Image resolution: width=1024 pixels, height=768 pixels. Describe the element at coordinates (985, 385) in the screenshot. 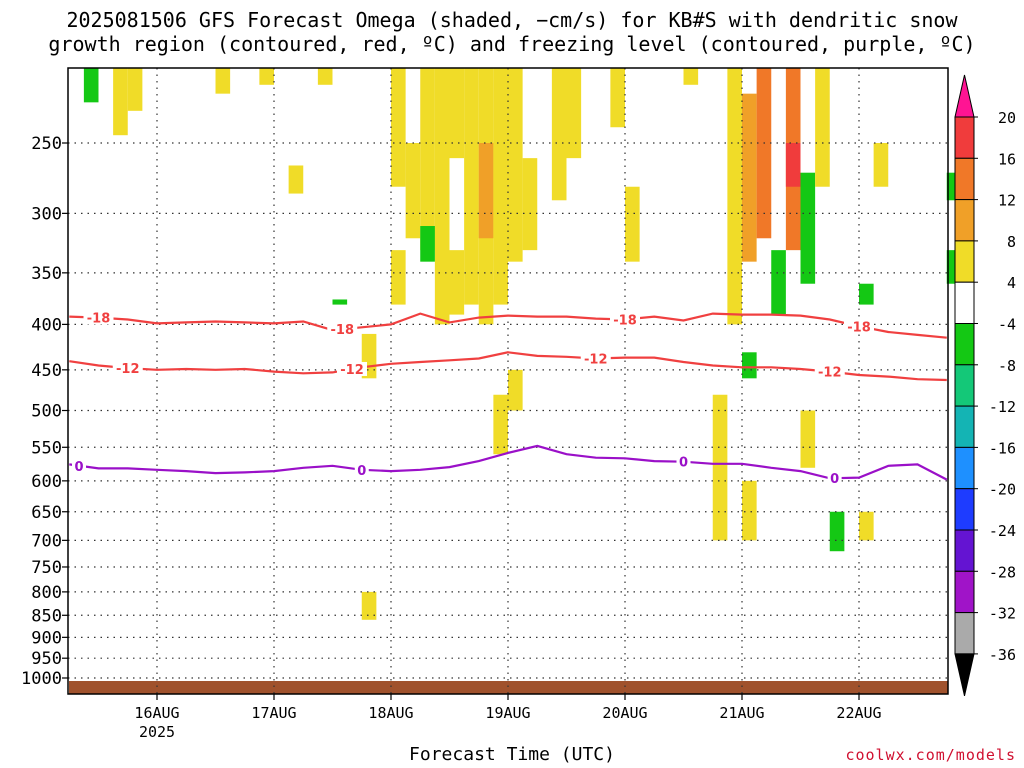

I see `colorbar: 20 16 12 8 4 -4 -8 -12 -16 -20 -24 -28 -32 -36` at that location.